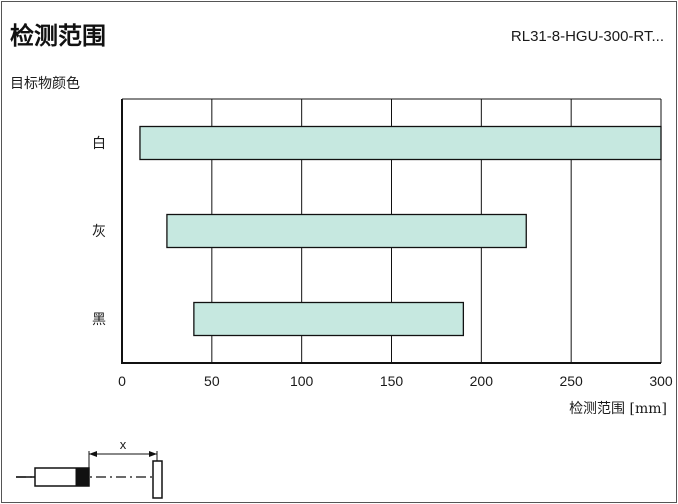  What do you see at coordinates (93, 454) in the screenshot?
I see `dim-arrow-left` at bounding box center [93, 454].